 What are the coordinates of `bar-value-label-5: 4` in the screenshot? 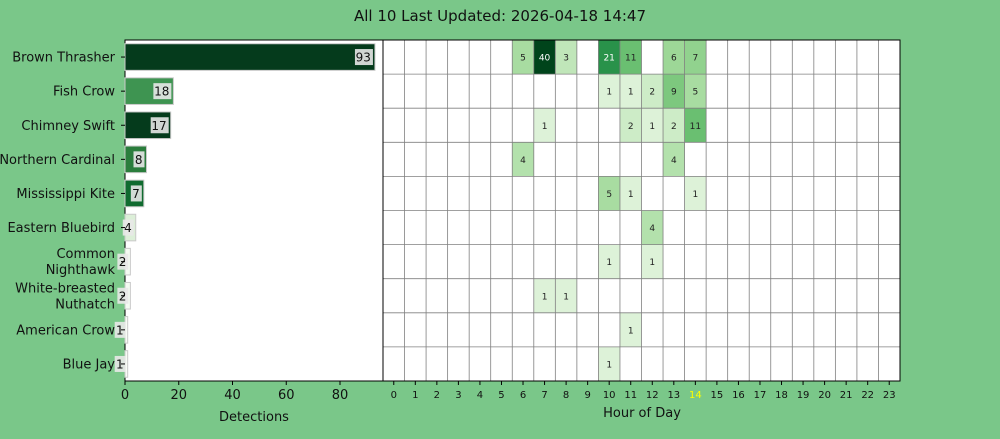 It's located at (128, 228).